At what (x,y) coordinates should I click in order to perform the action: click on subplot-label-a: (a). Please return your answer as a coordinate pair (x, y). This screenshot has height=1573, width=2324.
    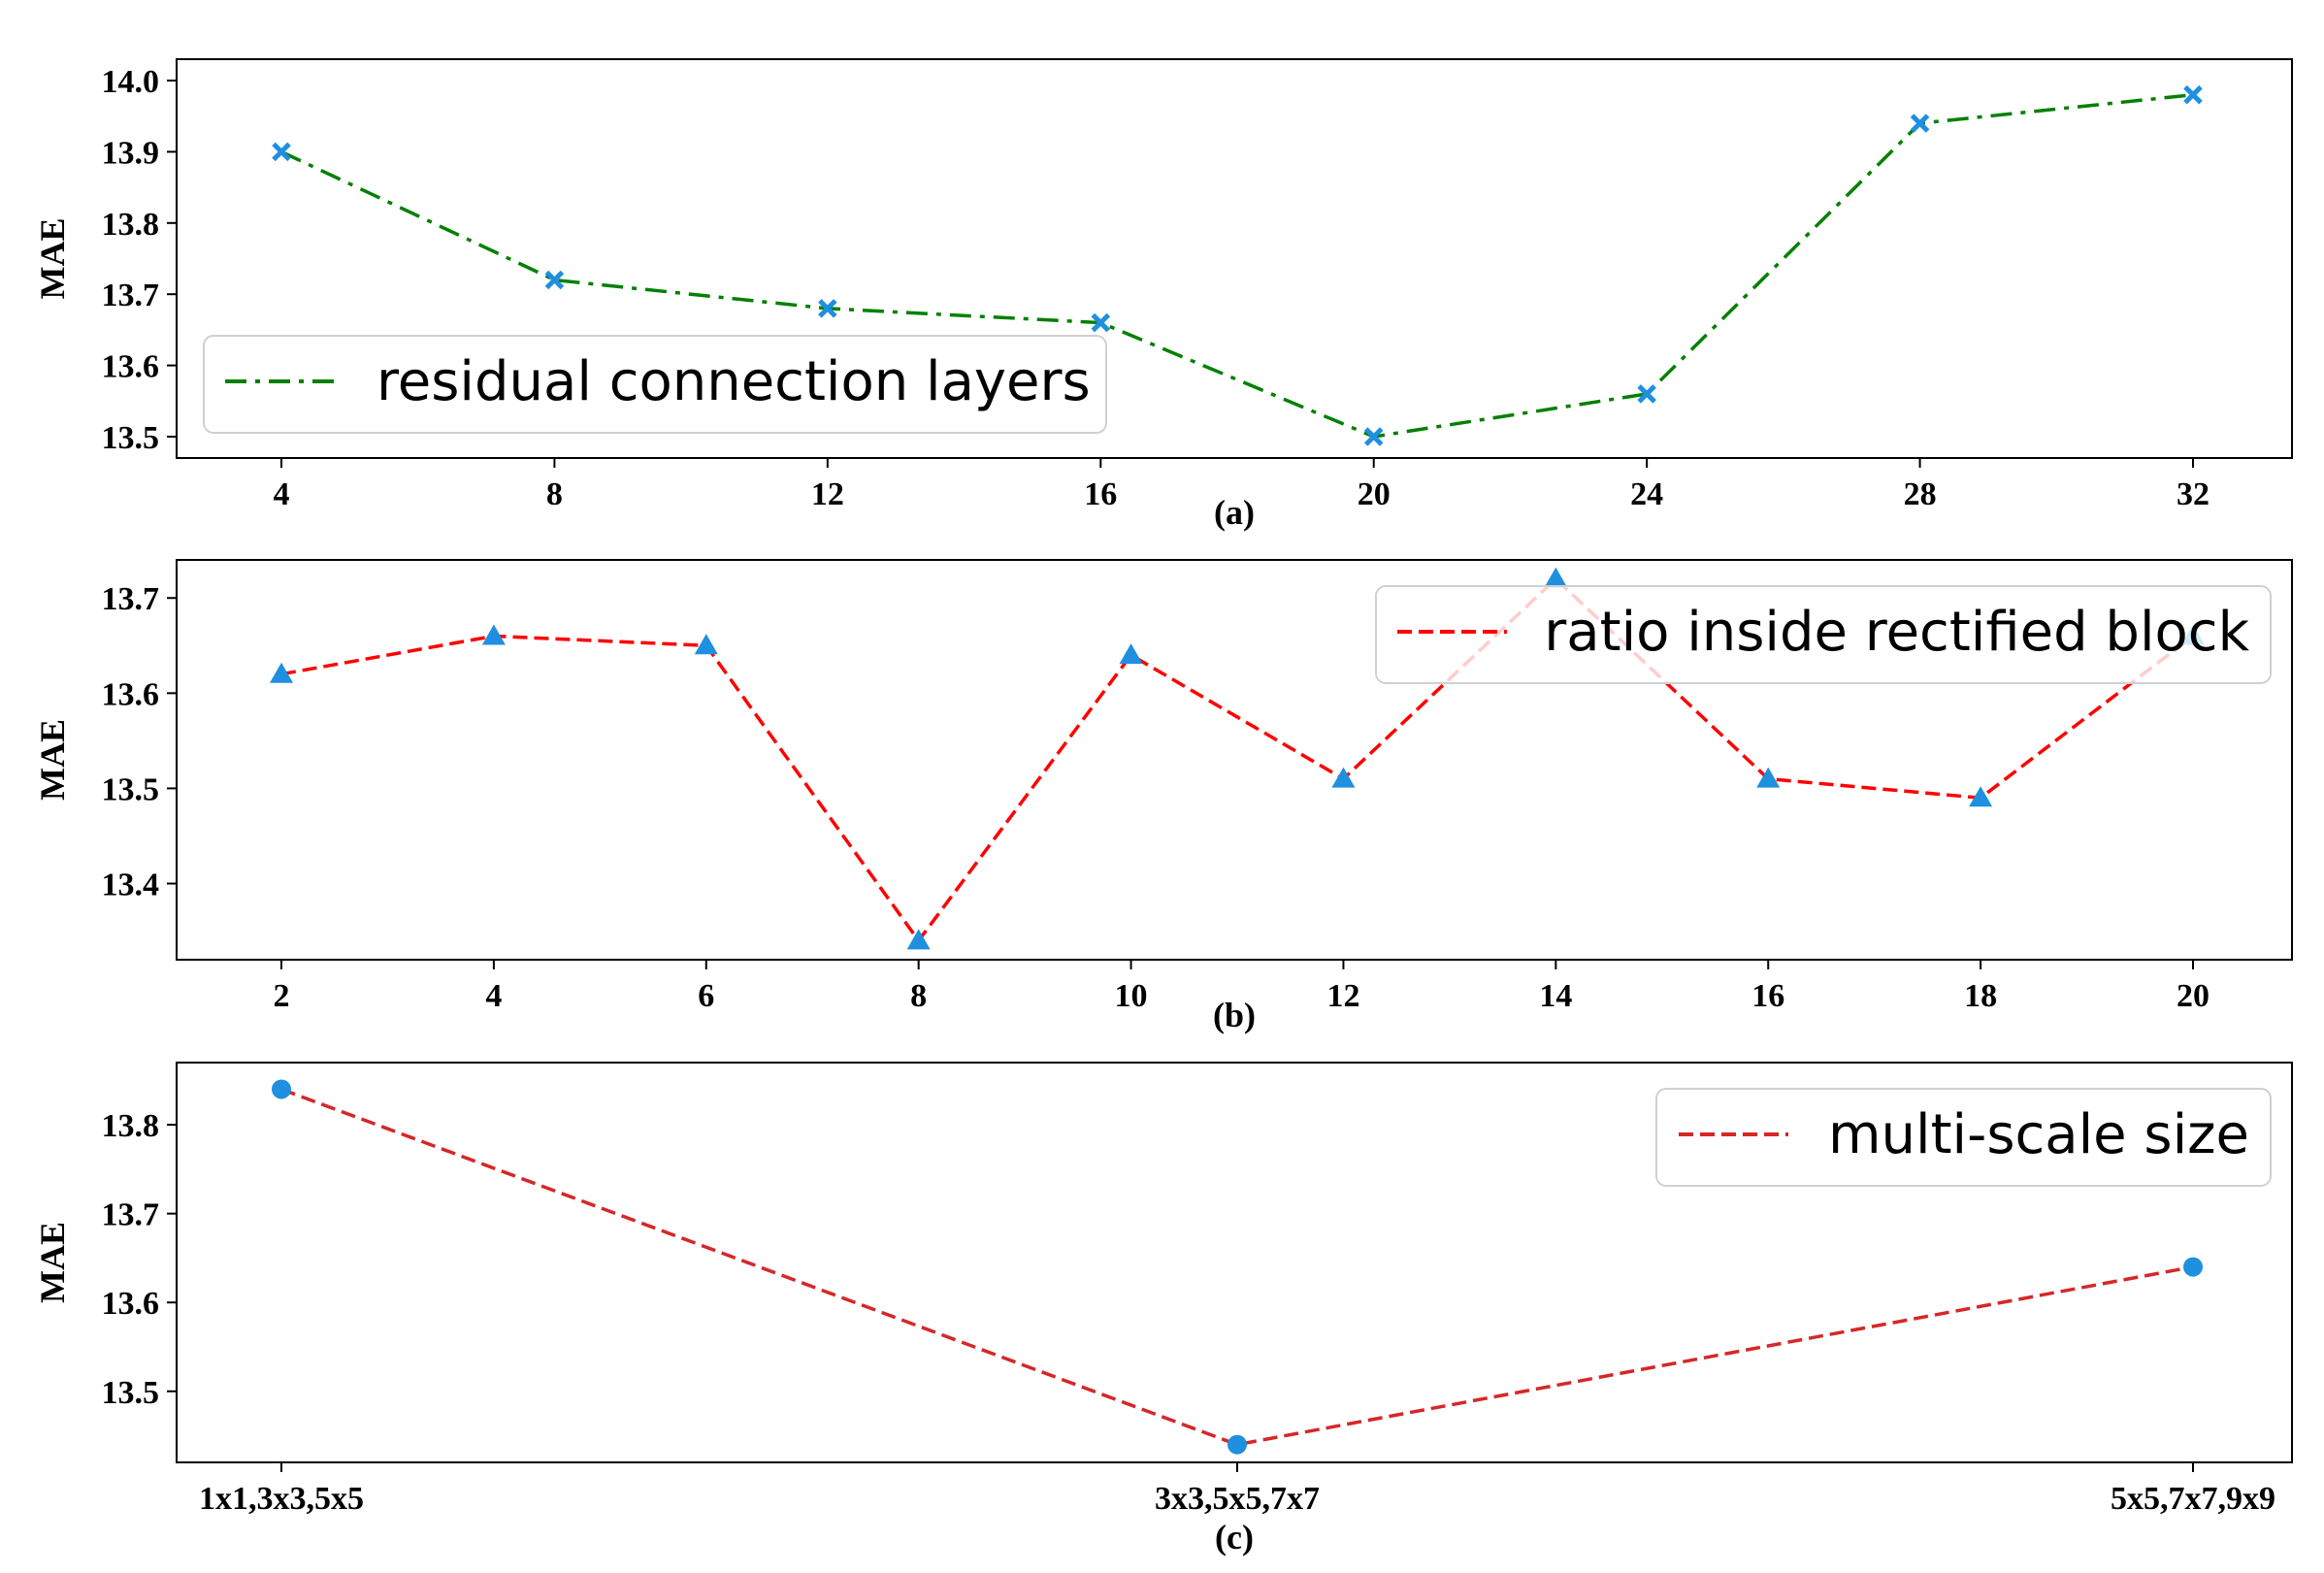
    Looking at the image, I should click on (1235, 512).